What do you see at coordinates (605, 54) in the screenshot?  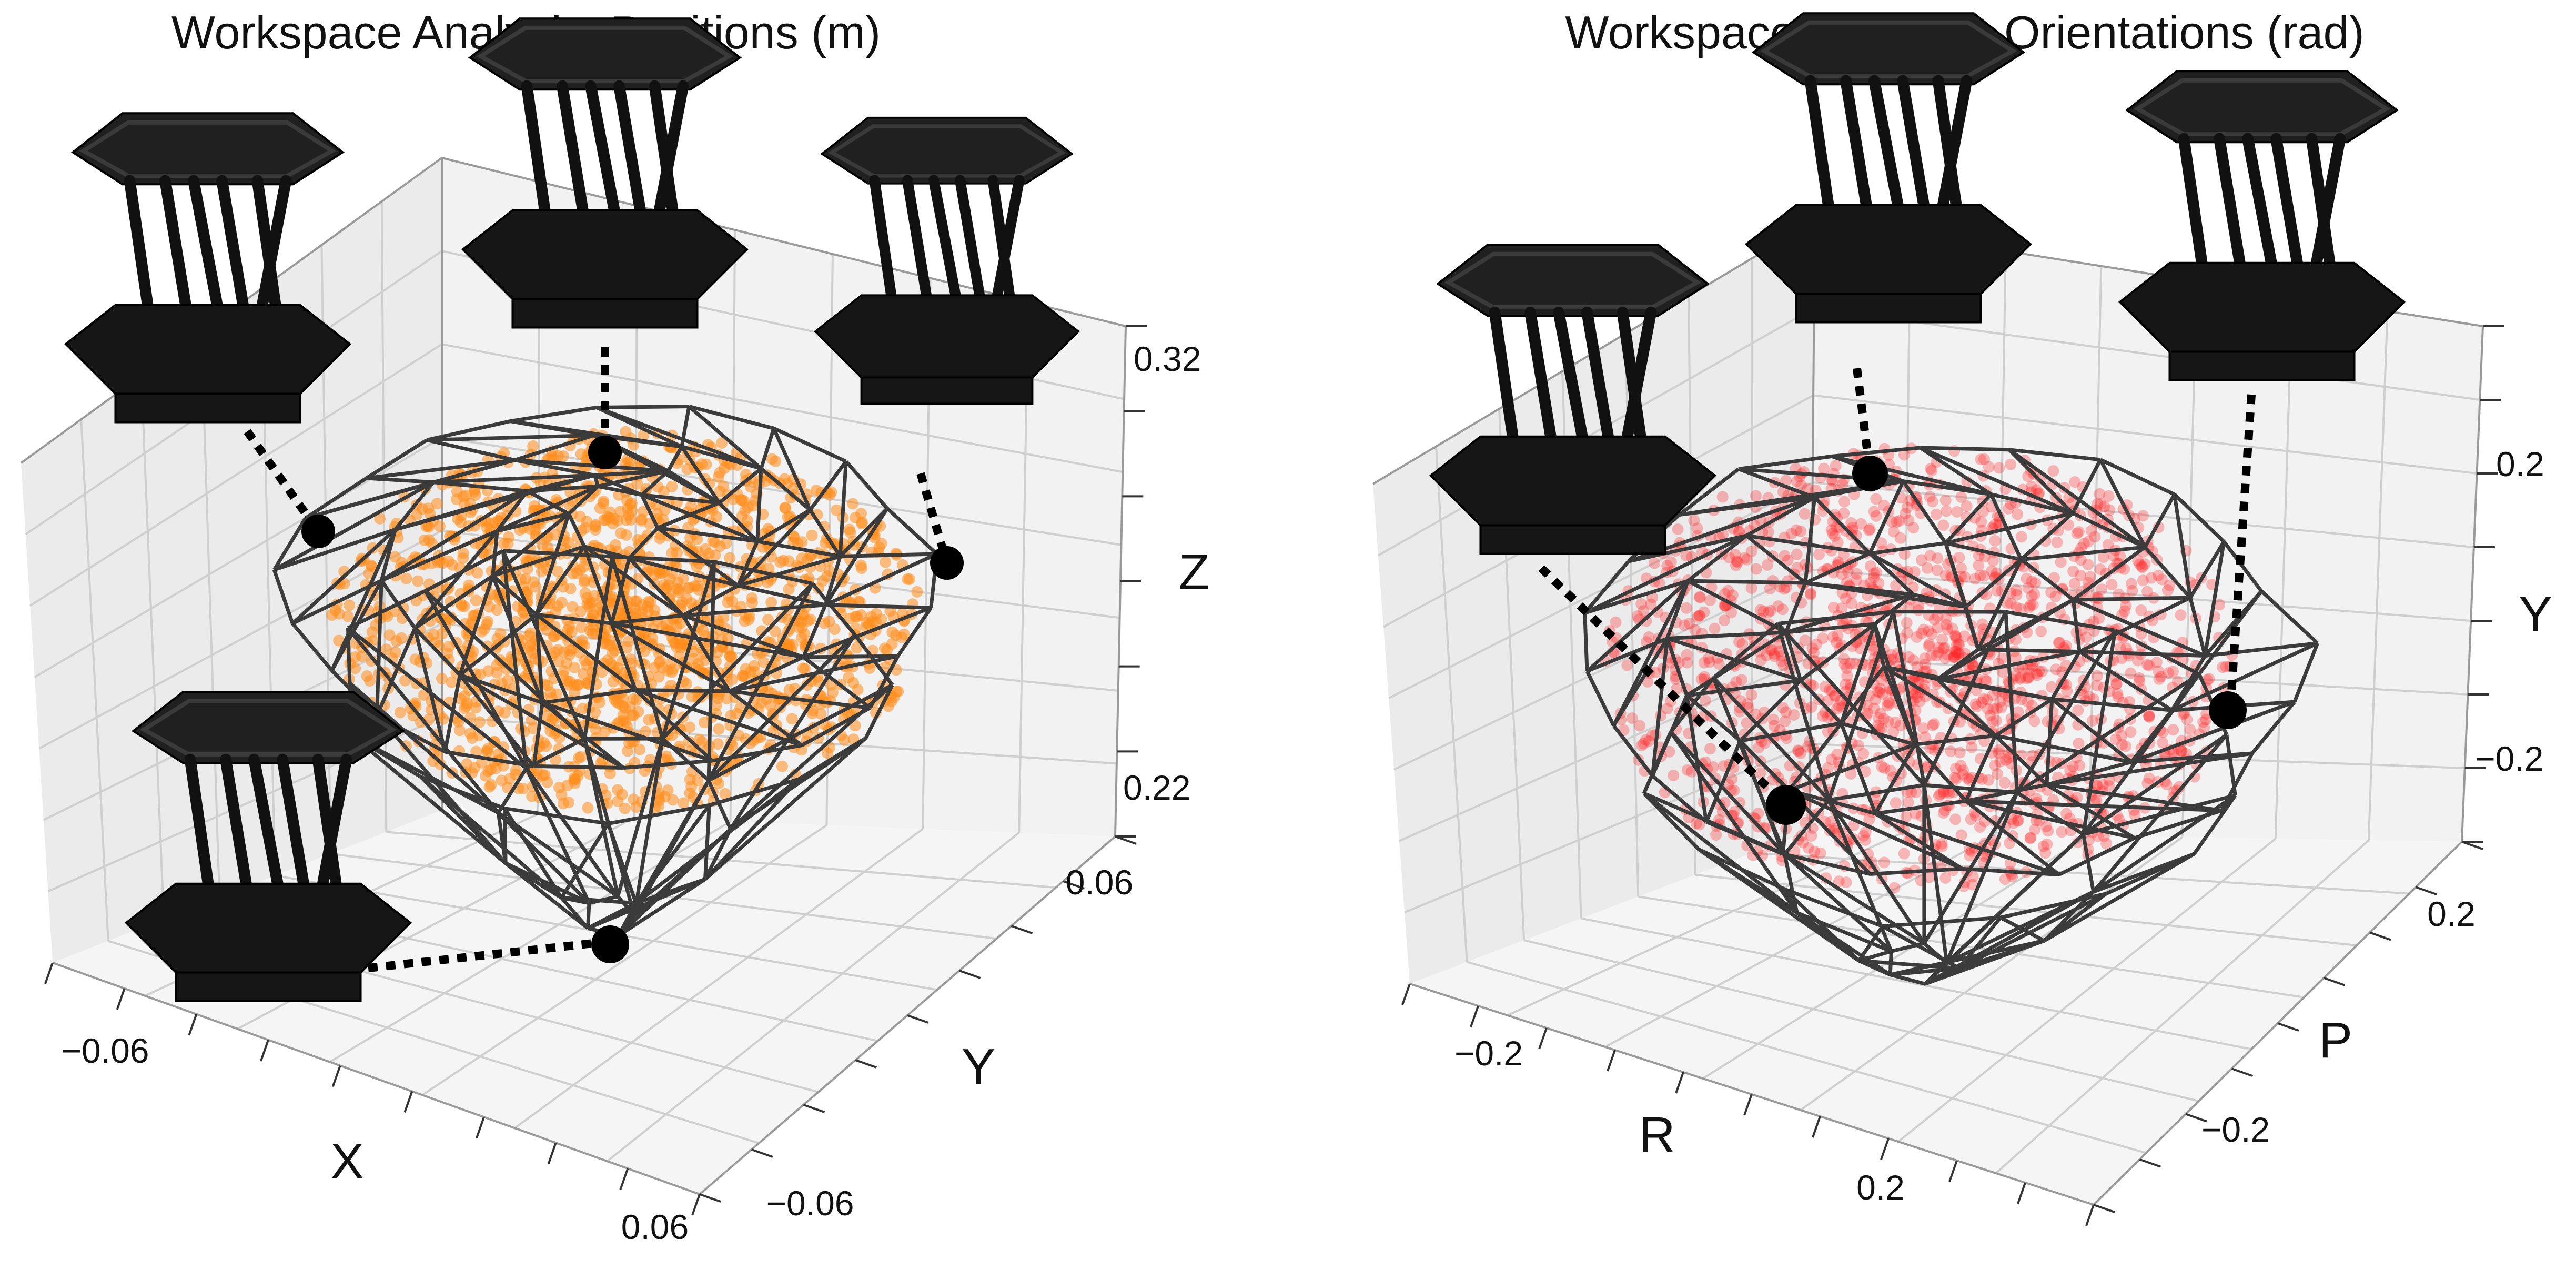 I see `robot-platform` at bounding box center [605, 54].